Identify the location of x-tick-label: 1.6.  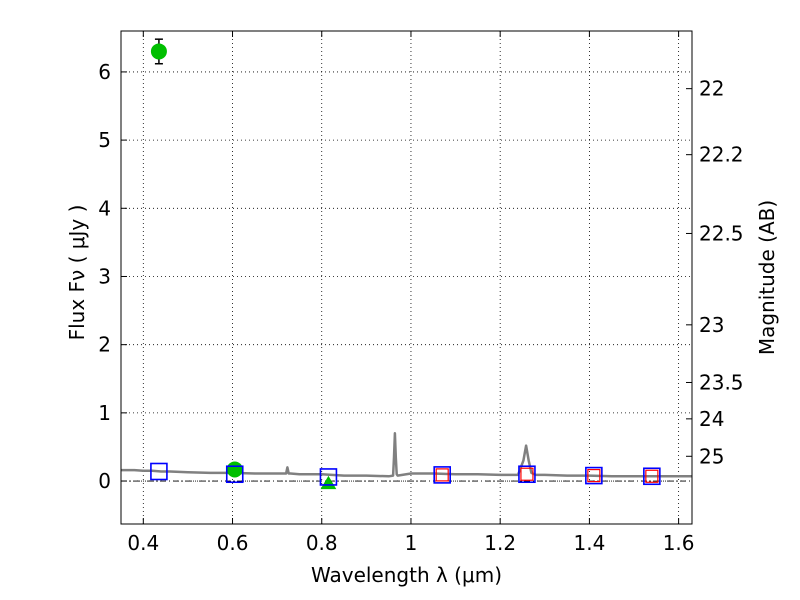
(679, 543).